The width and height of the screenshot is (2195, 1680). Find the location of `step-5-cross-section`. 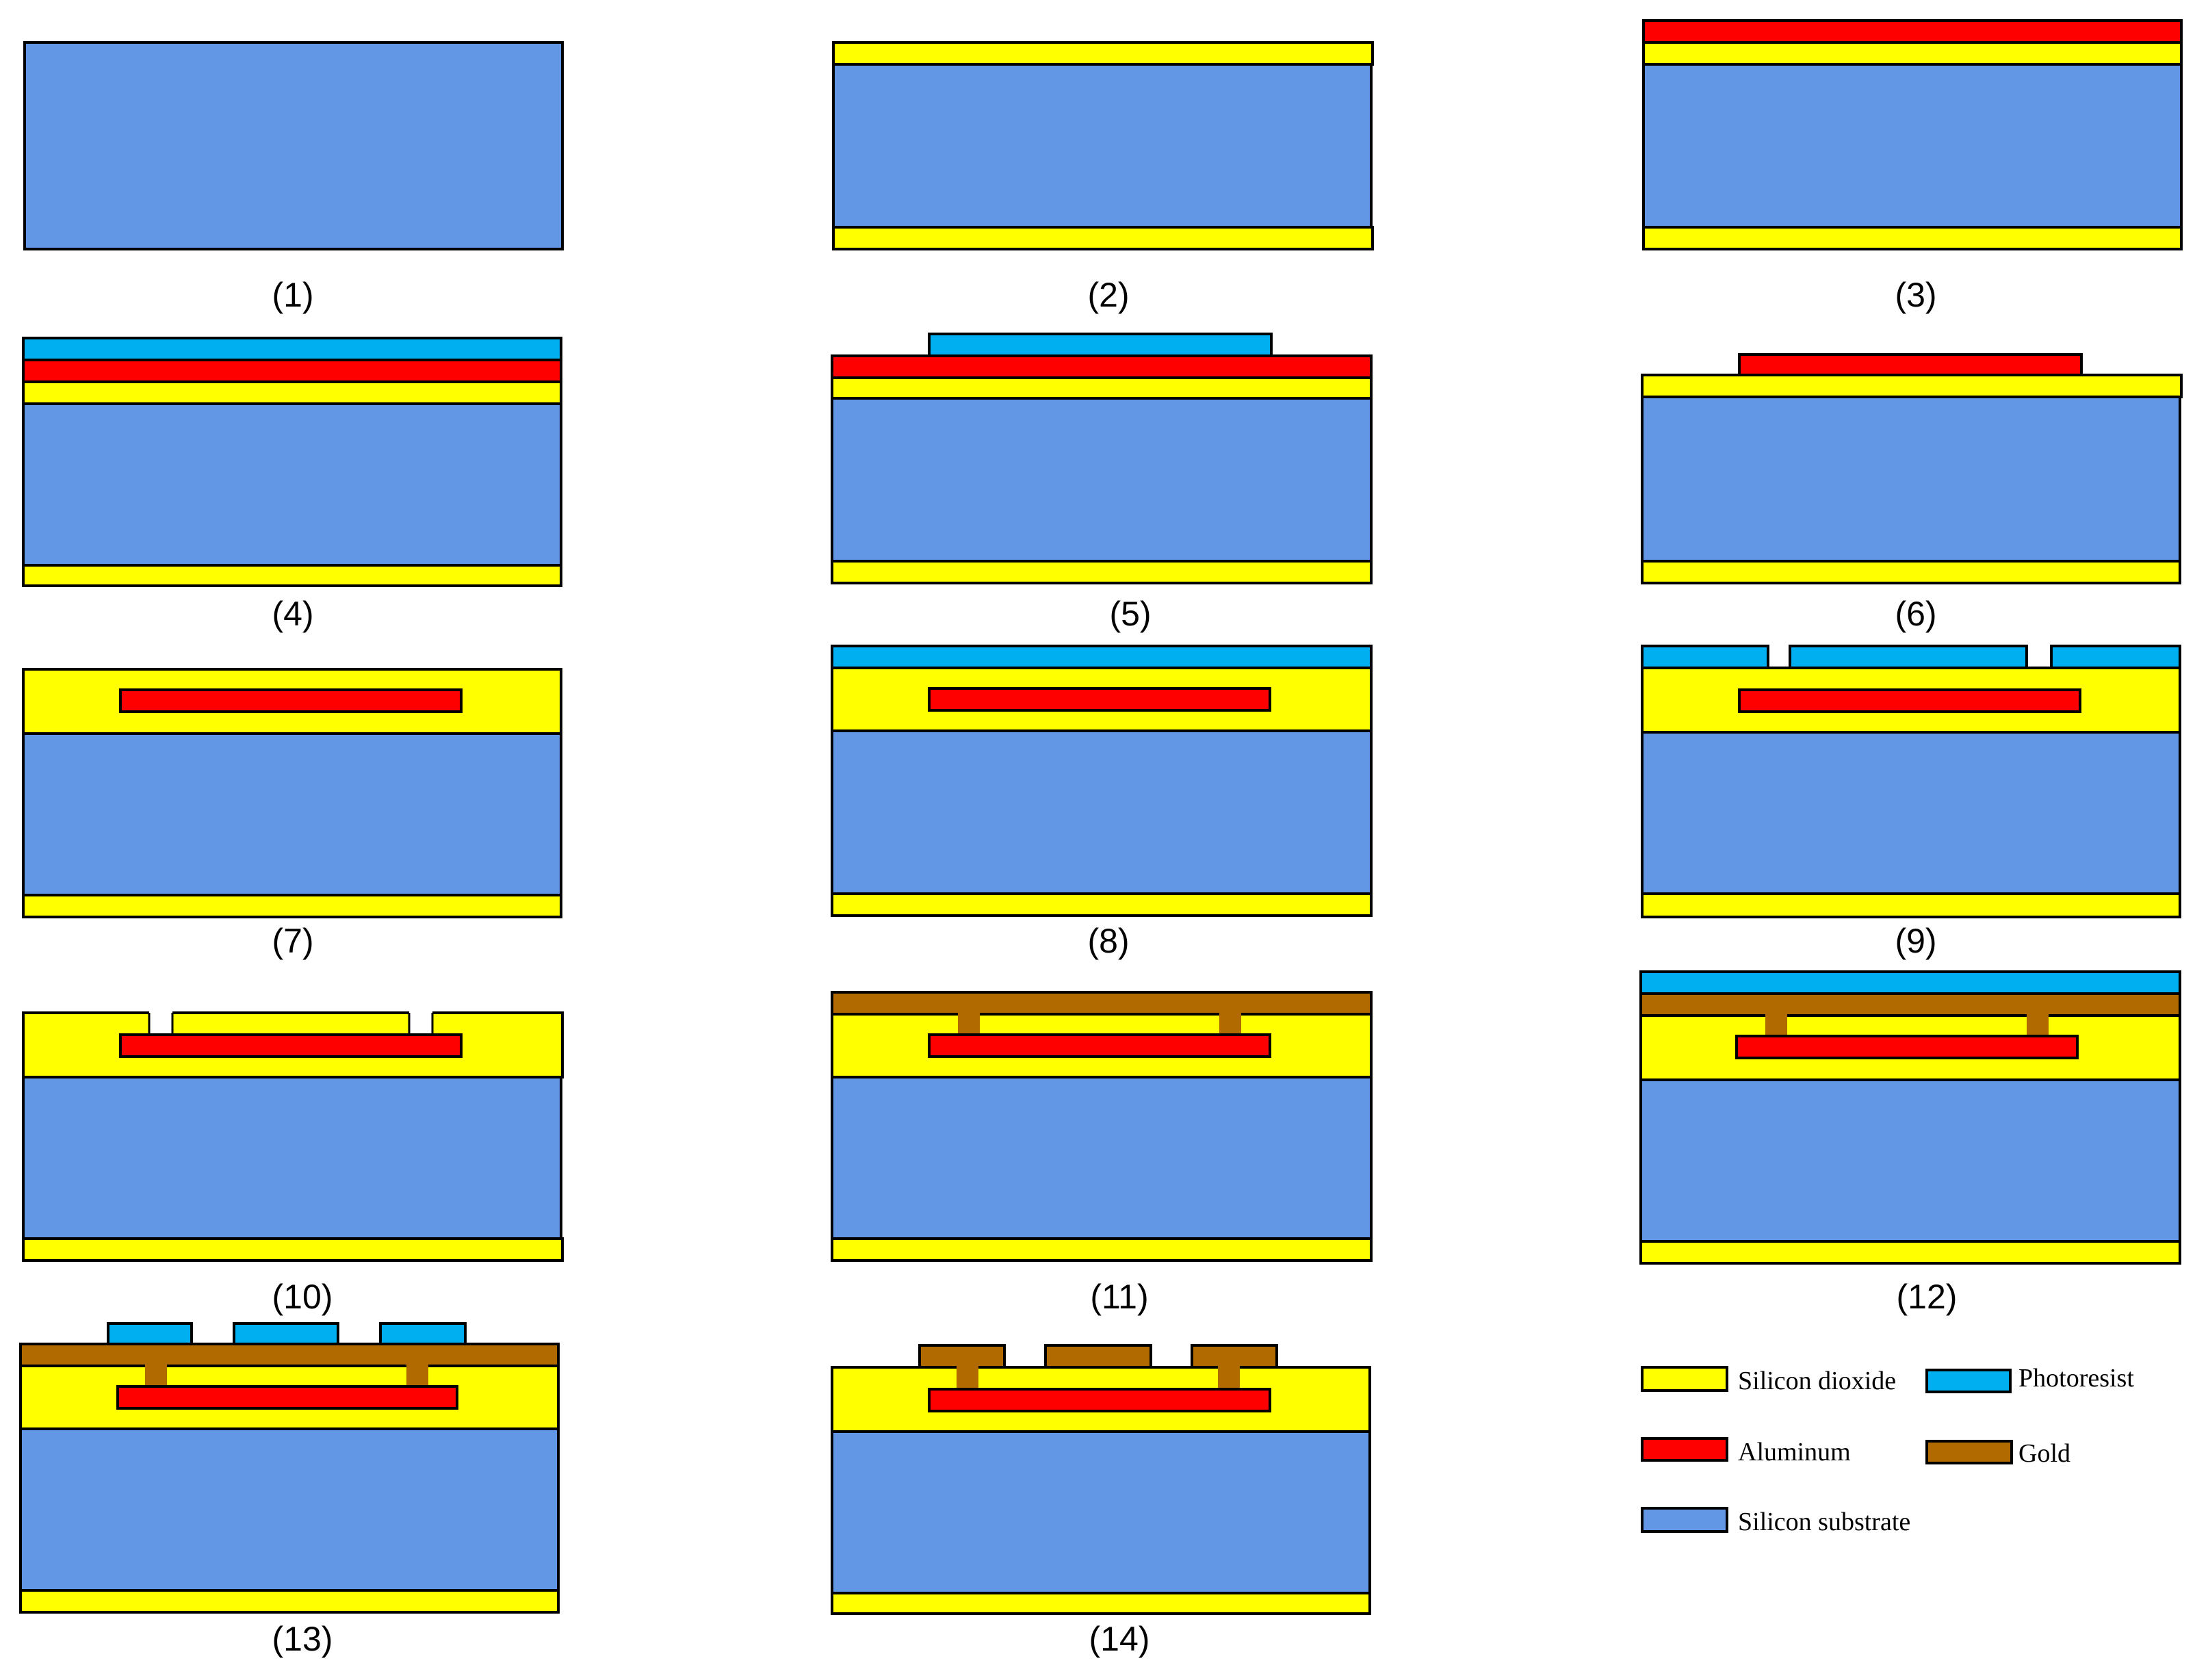

step-5-cross-section is located at coordinates (1102, 458).